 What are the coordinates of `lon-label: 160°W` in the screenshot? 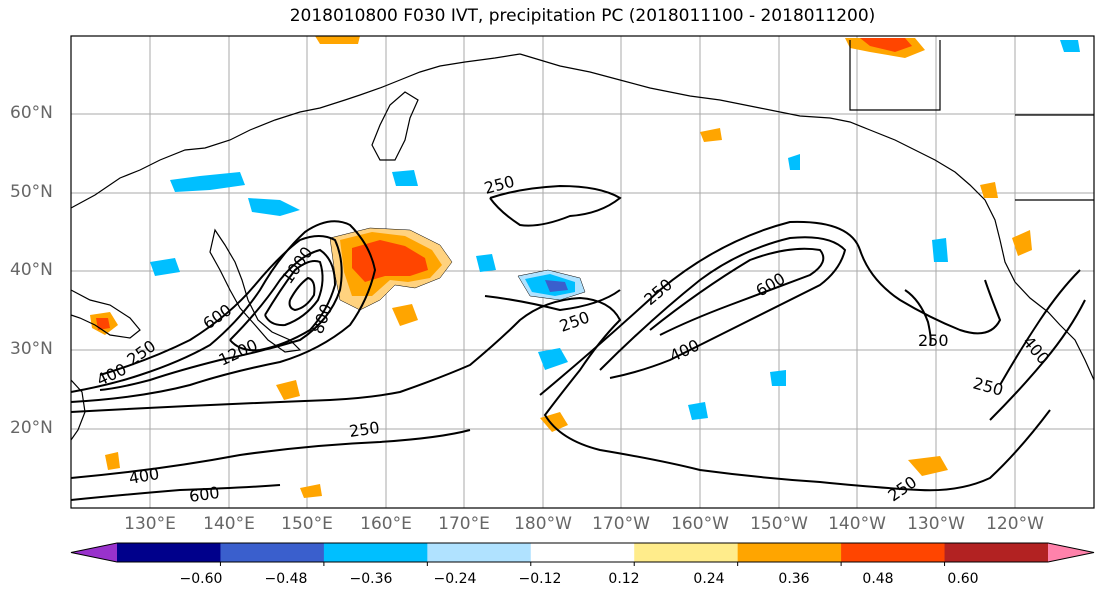 It's located at (700, 524).